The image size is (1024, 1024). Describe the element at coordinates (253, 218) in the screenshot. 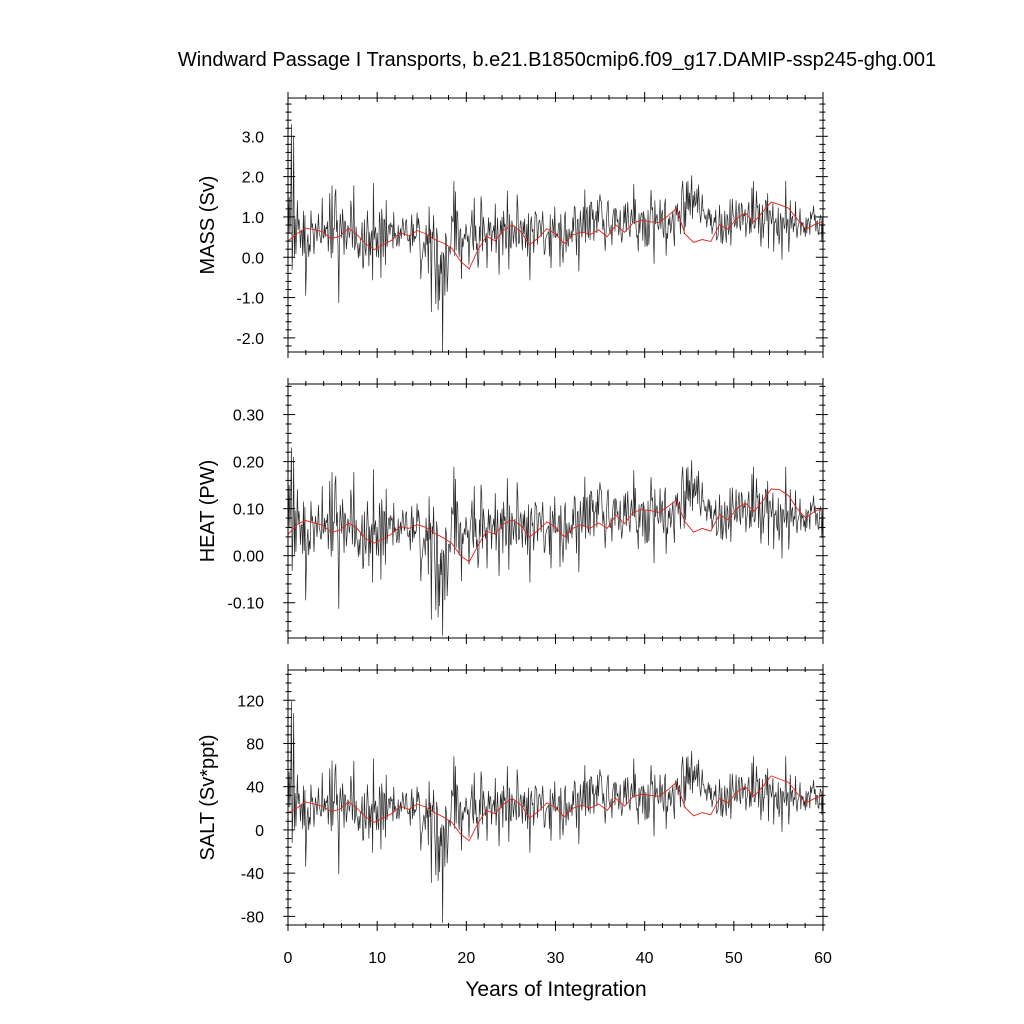

I see `y-tick-label: 1.0` at that location.